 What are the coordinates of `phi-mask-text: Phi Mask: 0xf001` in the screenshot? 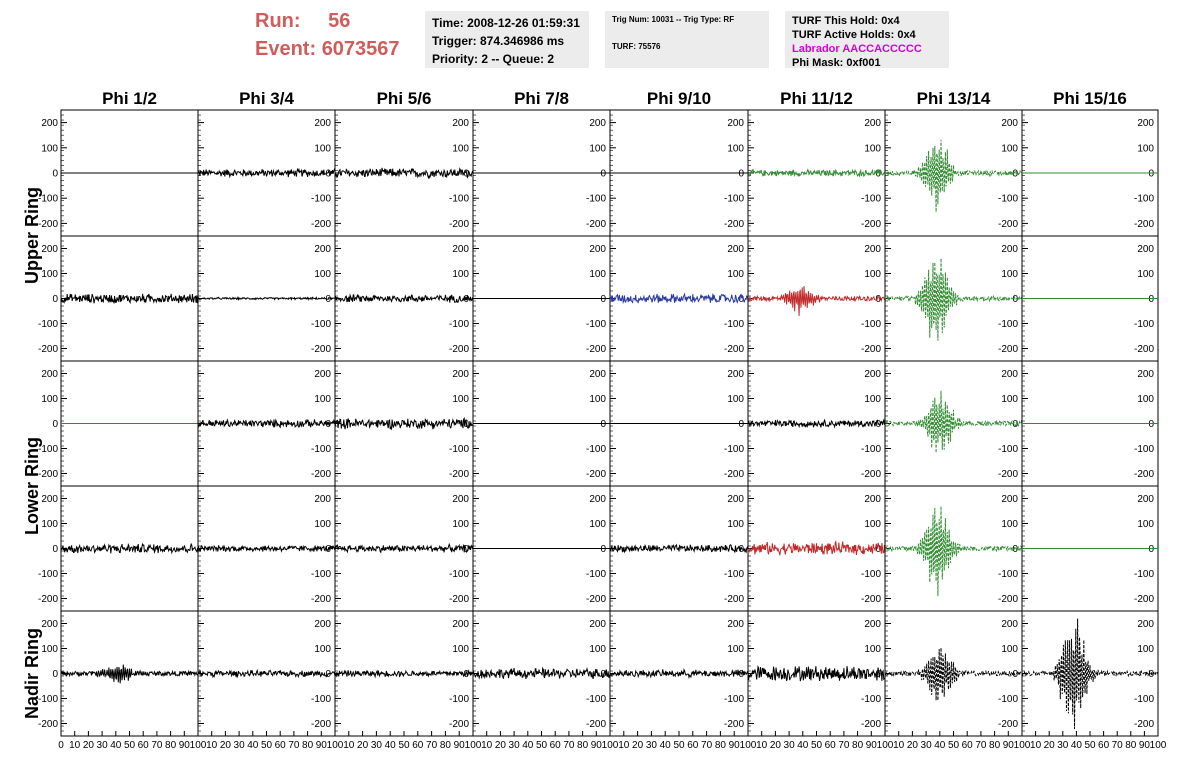 It's located at (836, 63).